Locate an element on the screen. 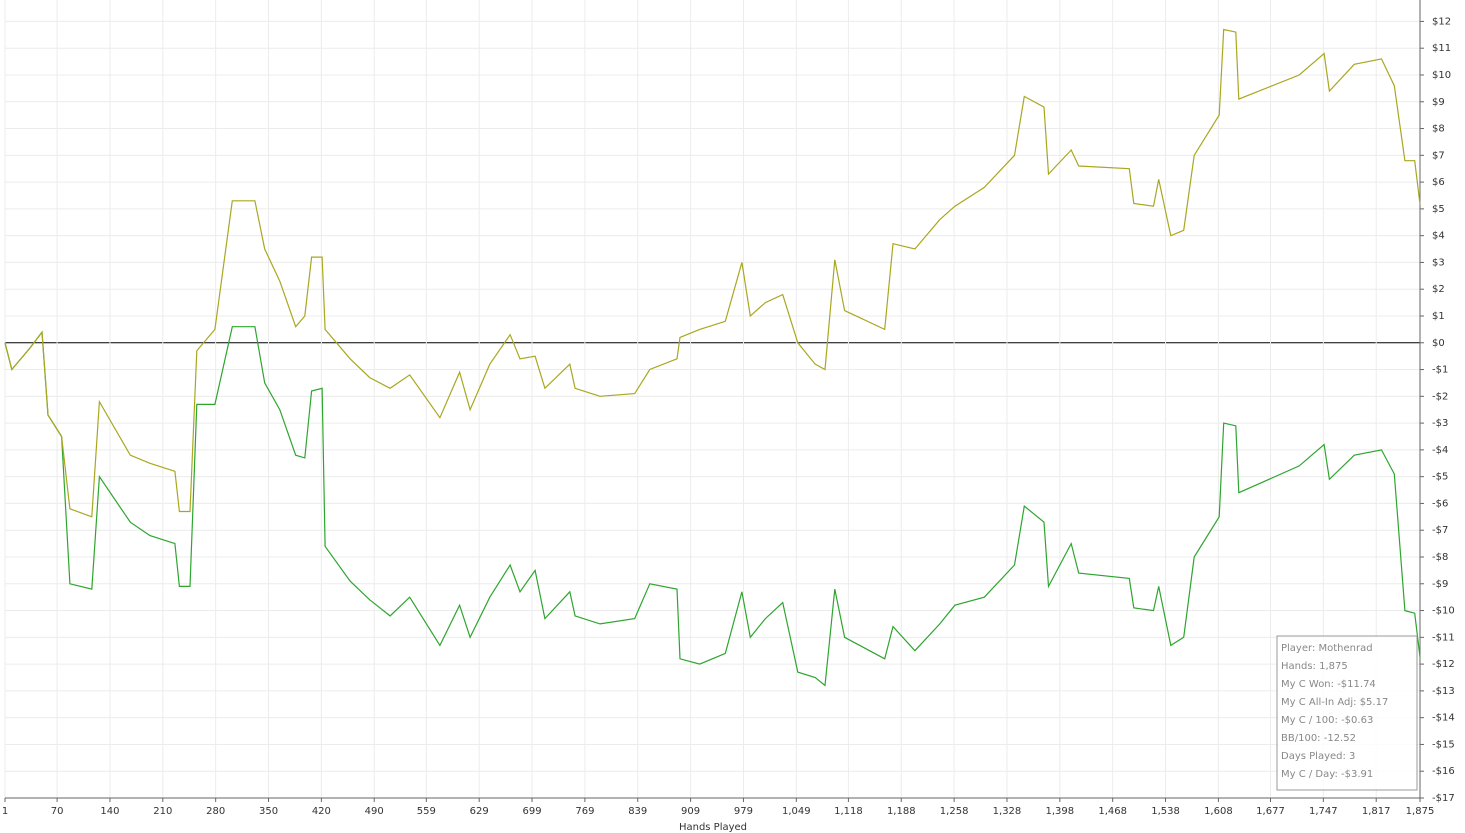  x-tick-label: 1,538 is located at coordinates (1165, 811).